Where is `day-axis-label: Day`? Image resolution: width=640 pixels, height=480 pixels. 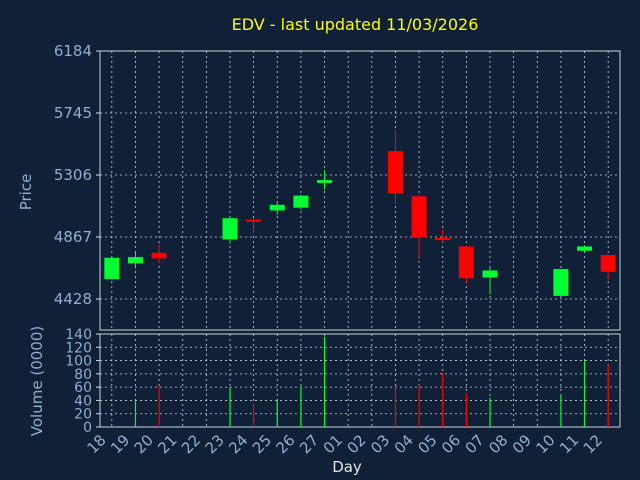
day-axis-label: Day is located at coordinates (347, 467).